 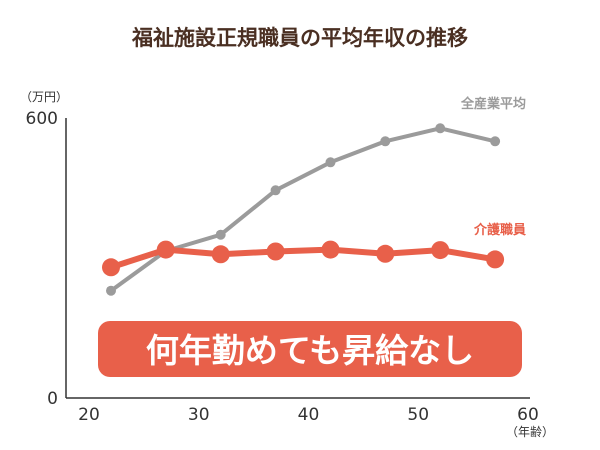 I want to click on x-tick-labels: 20 30 40 50 60, so click(x=308, y=415).